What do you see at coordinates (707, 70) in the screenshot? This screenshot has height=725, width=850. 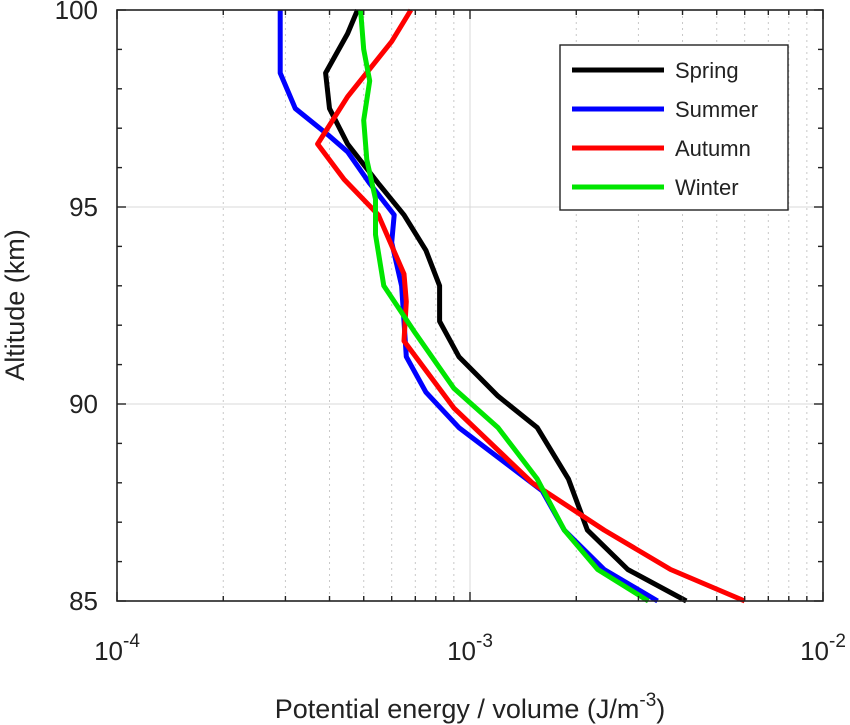 I see `legend-label-spring: Spring` at bounding box center [707, 70].